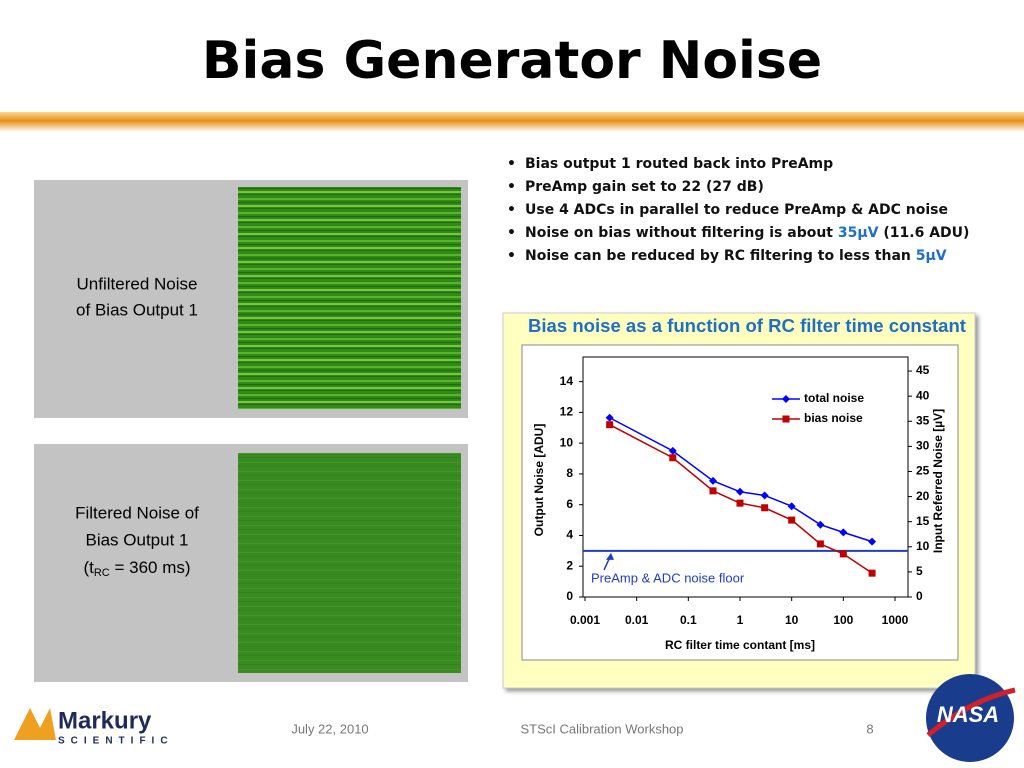 Image resolution: width=1024 pixels, height=768 pixels. What do you see at coordinates (567, 412) in the screenshot?
I see `y-tick-label: 12` at bounding box center [567, 412].